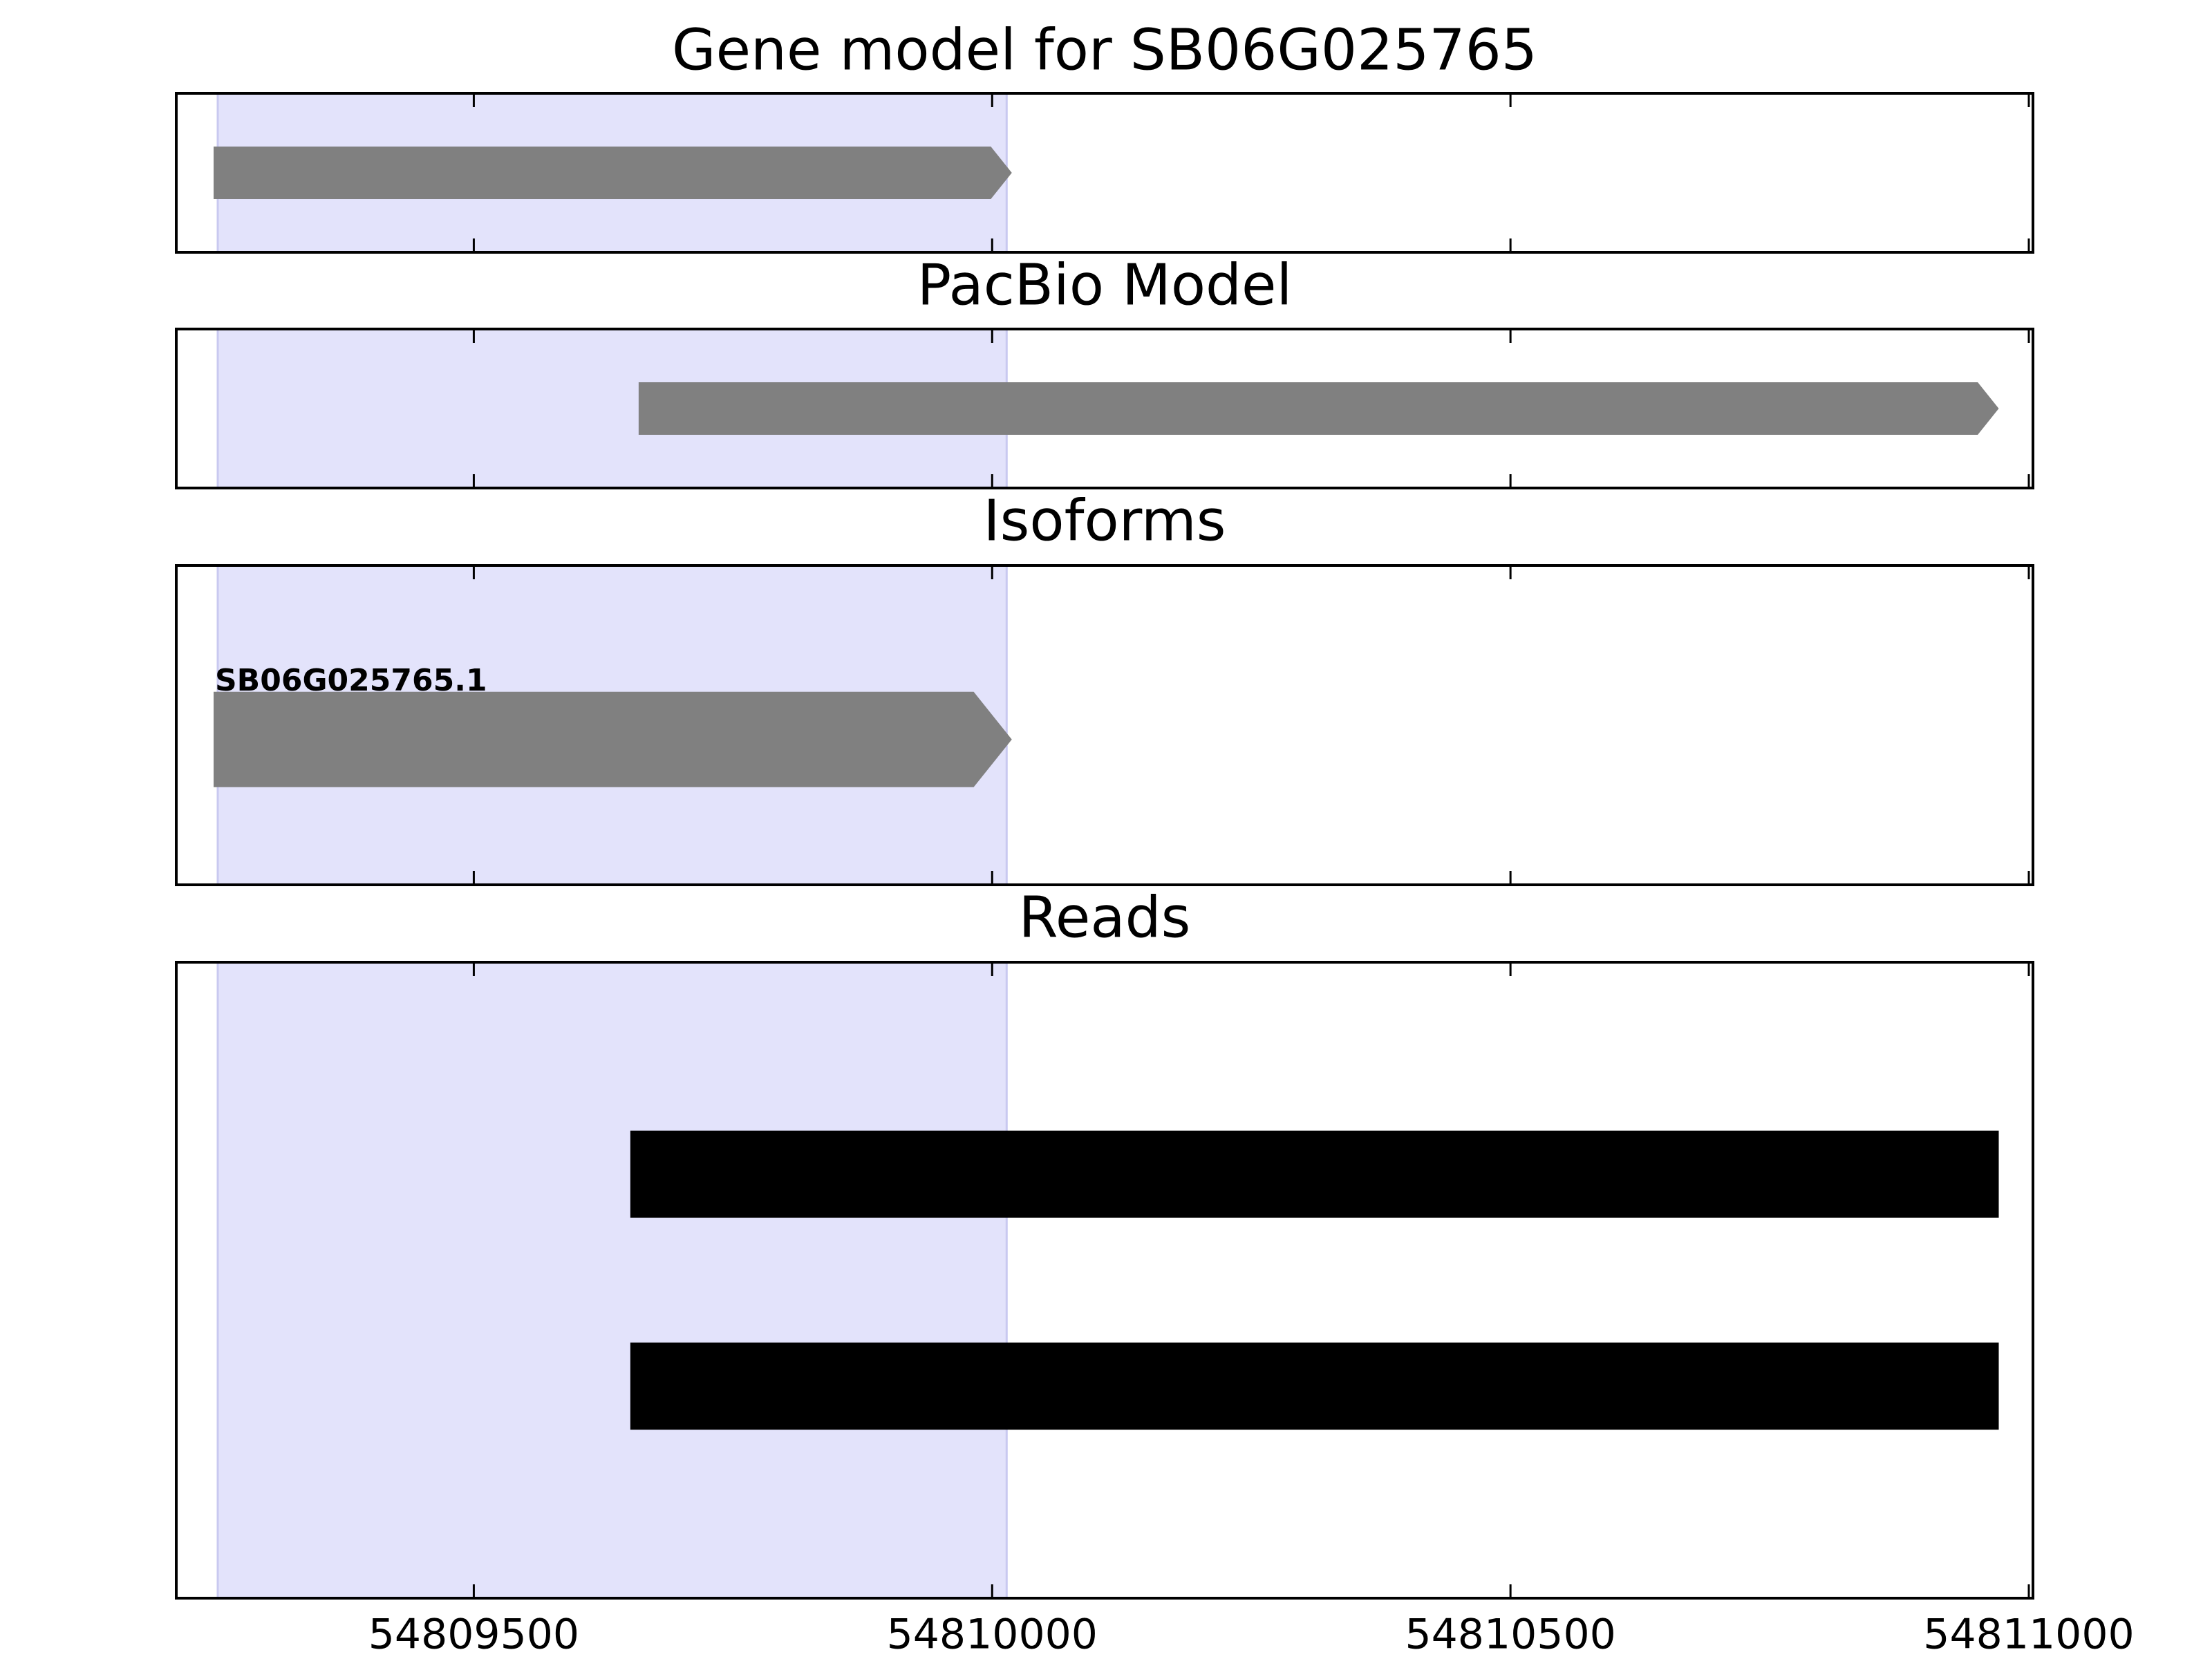  Describe the element at coordinates (1105, 917) in the screenshot. I see `panel-title: Reads` at that location.